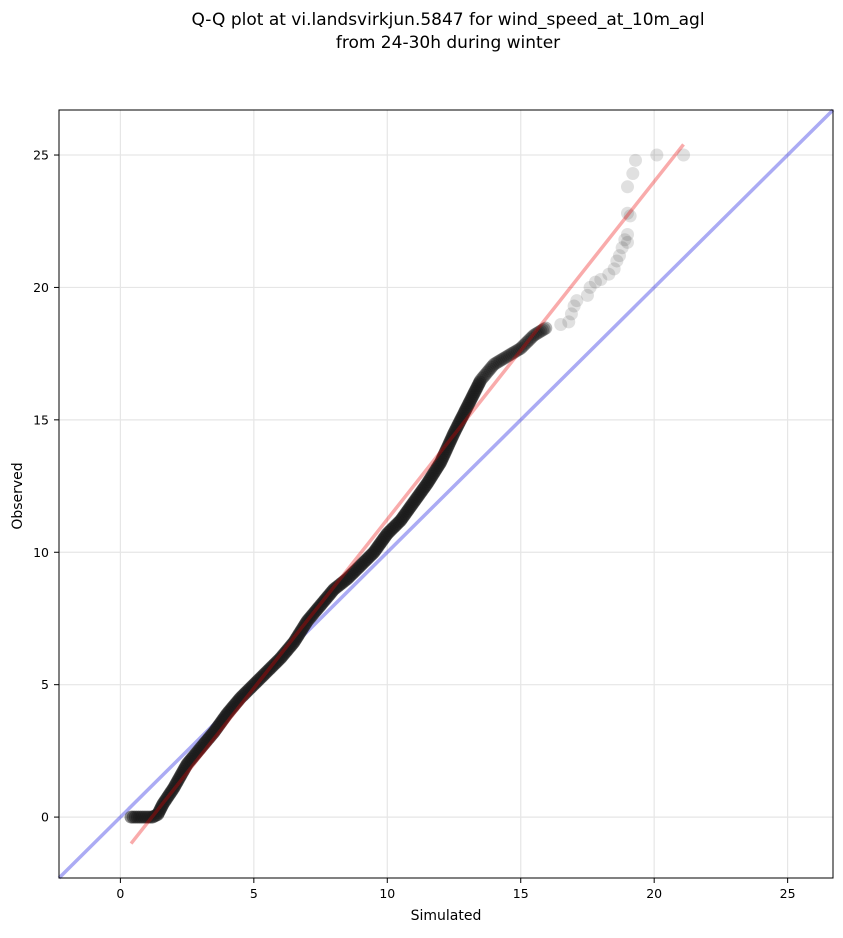 This screenshot has width=843, height=938. I want to click on y-tick-label: 5, so click(45, 684).